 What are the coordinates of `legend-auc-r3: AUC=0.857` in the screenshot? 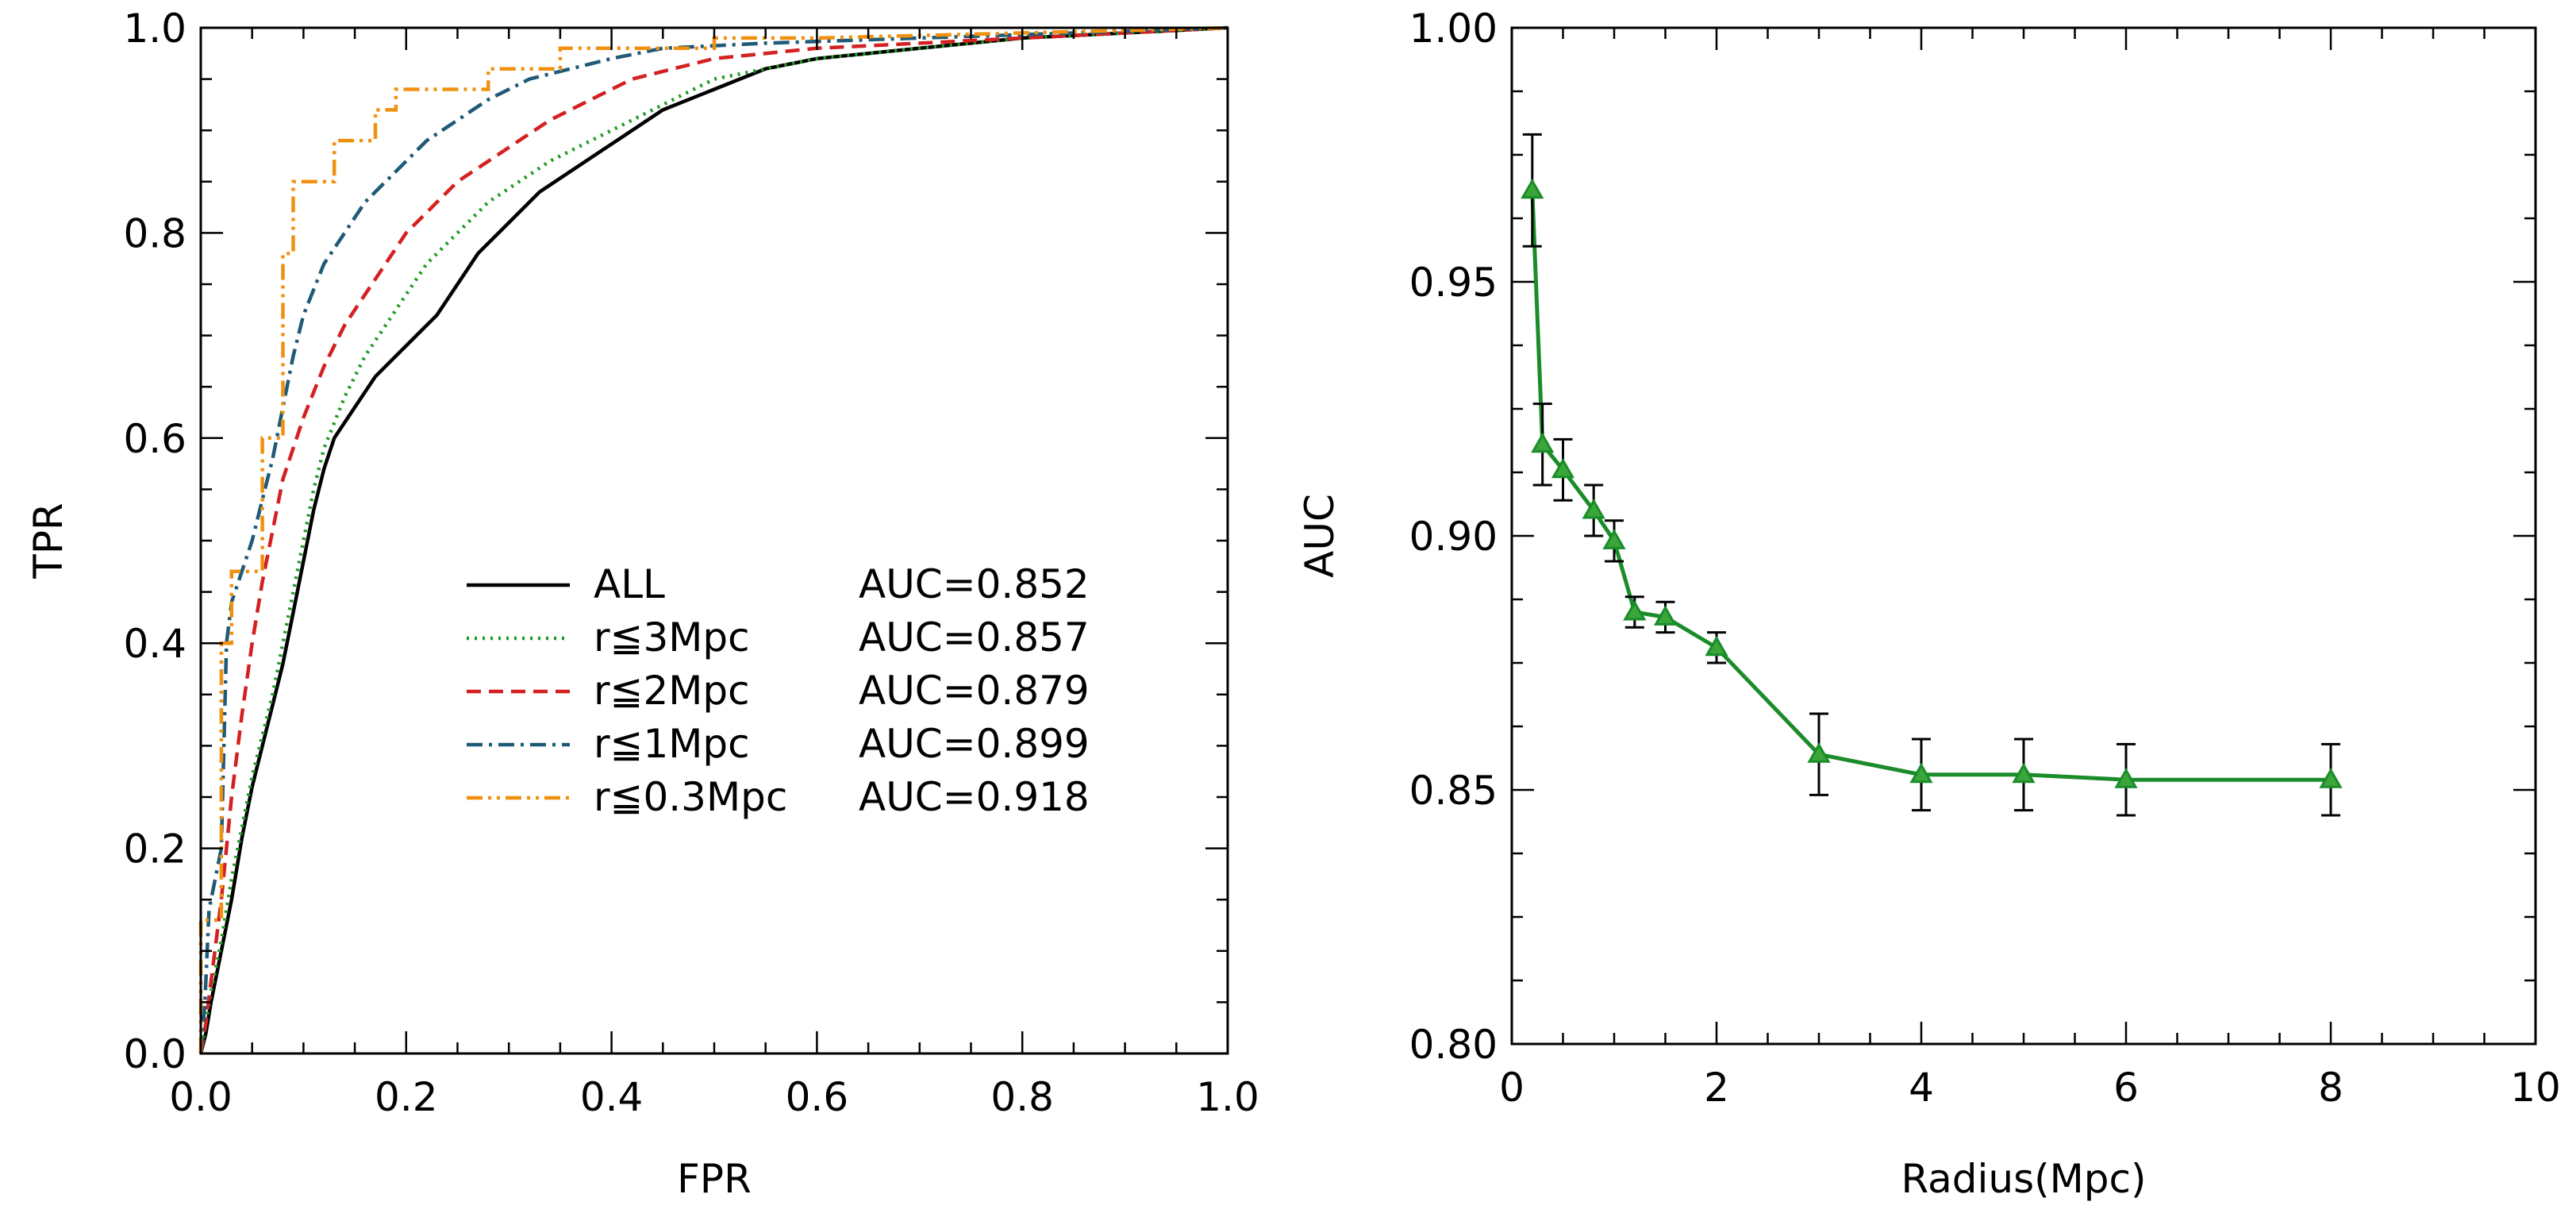 It's located at (974, 638).